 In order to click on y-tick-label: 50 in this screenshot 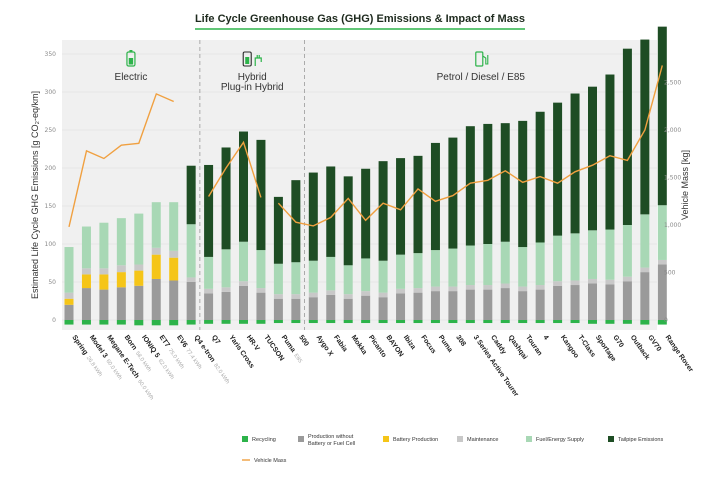, I will do `click(52, 282)`.